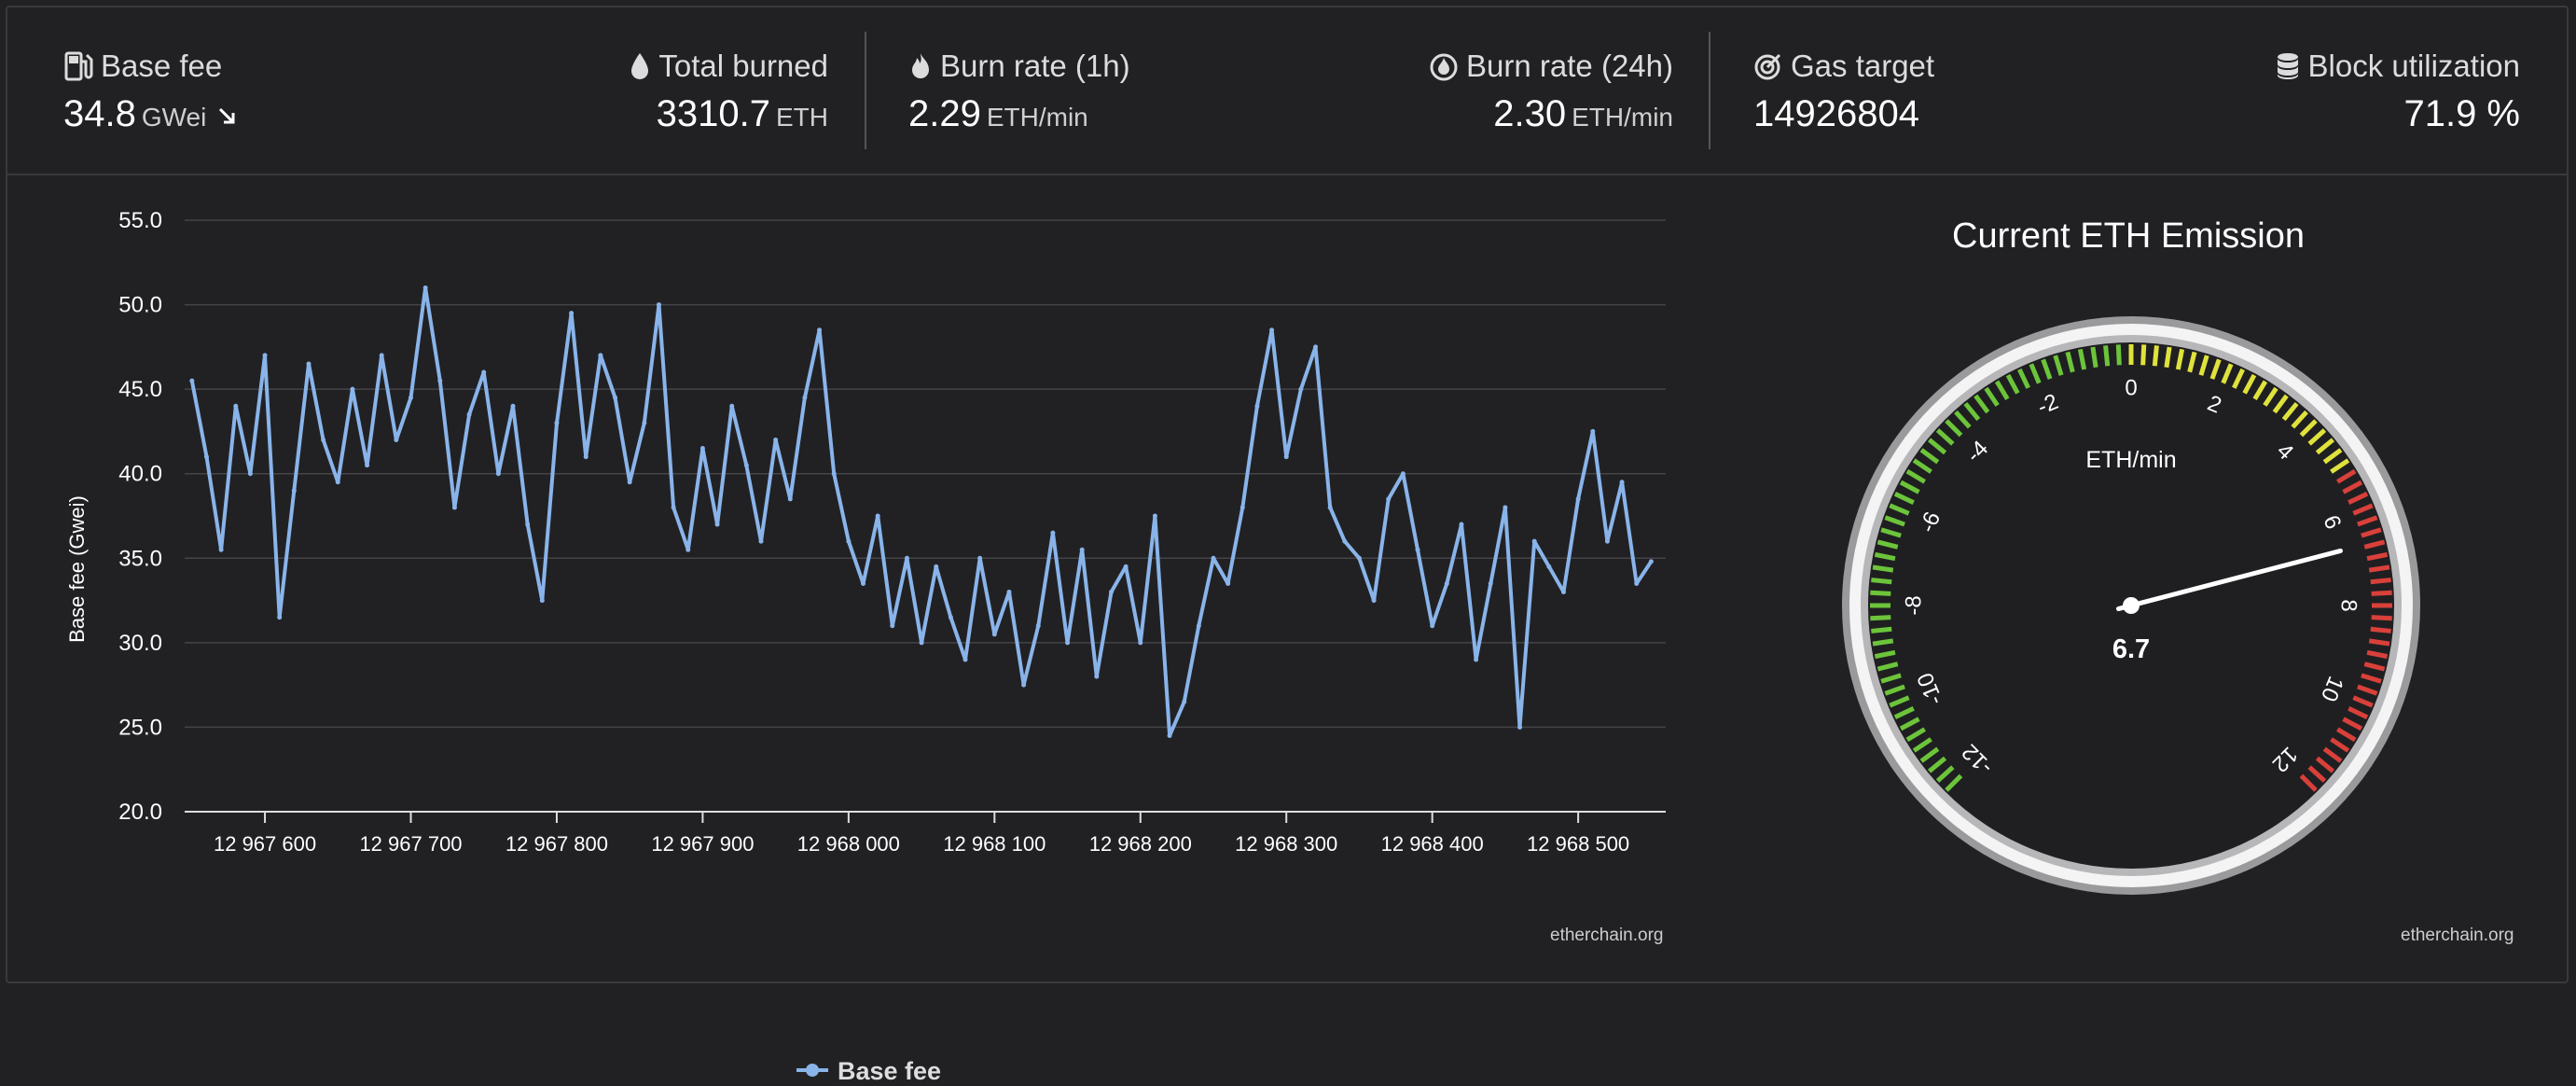  Describe the element at coordinates (1607, 935) in the screenshot. I see `chart-credit-link: etherchain.org` at that location.